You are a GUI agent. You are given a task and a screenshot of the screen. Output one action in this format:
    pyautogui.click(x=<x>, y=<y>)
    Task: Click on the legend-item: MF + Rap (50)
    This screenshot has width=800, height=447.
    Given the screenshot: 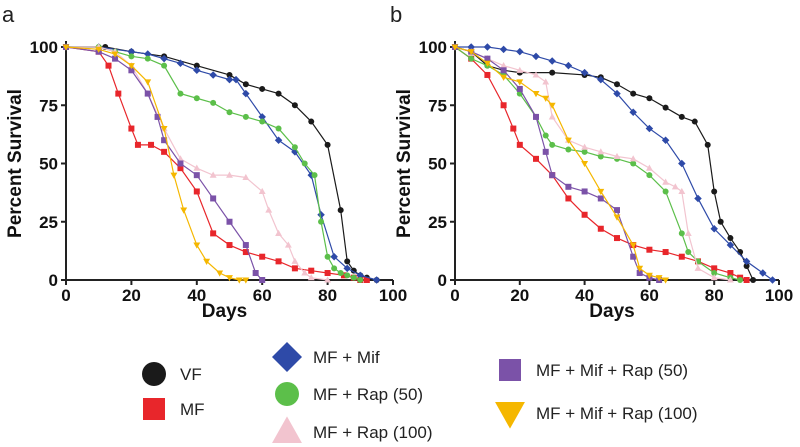 What is the action you would take?
    pyautogui.click(x=349, y=394)
    